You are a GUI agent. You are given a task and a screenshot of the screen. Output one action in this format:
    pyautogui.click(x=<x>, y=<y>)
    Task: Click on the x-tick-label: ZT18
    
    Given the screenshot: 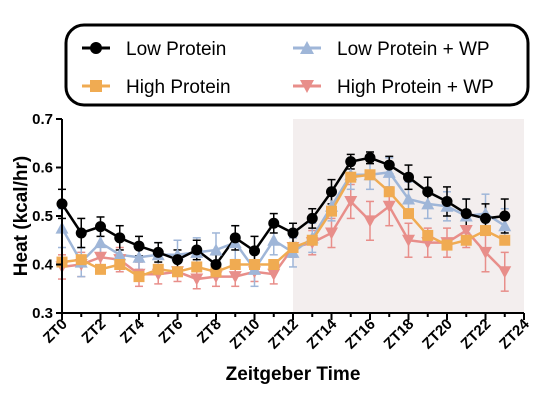 What is the action you would take?
    pyautogui.click(x=399, y=334)
    